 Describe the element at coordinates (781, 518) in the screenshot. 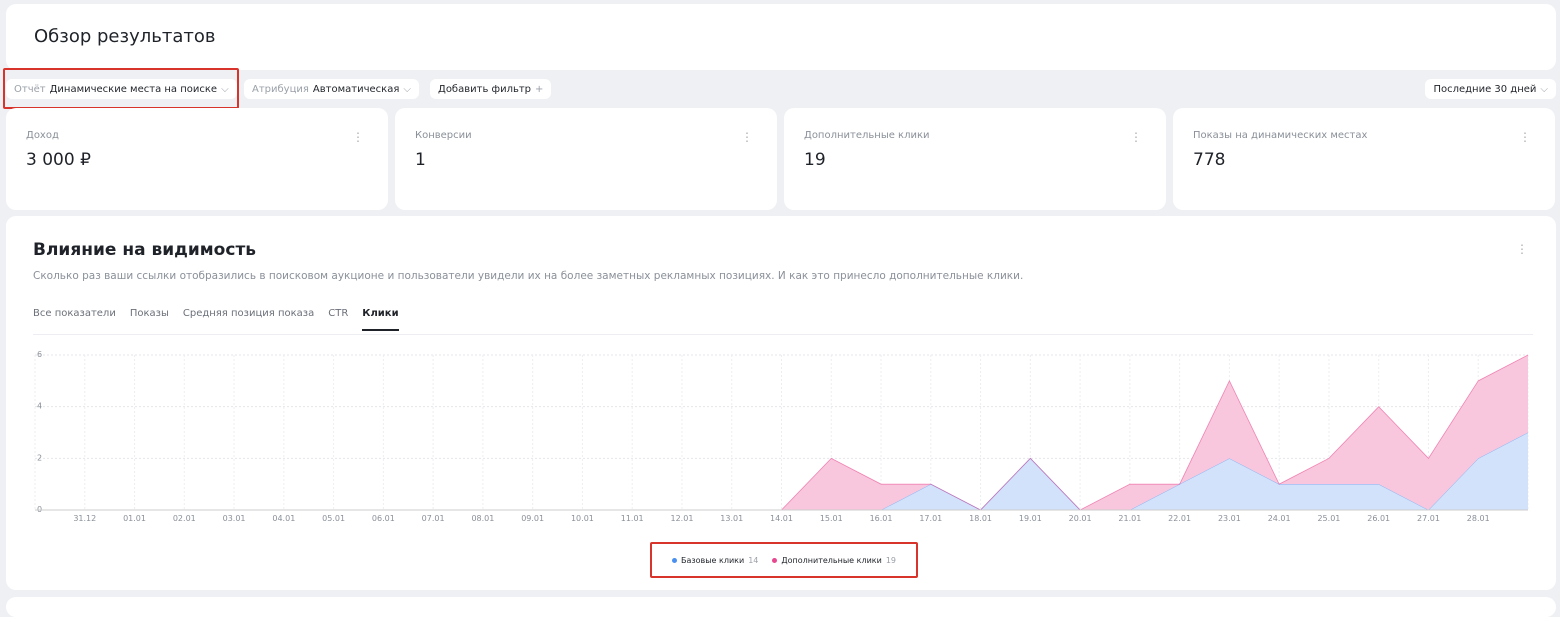

I see `x-tick-label: 14.01` at that location.